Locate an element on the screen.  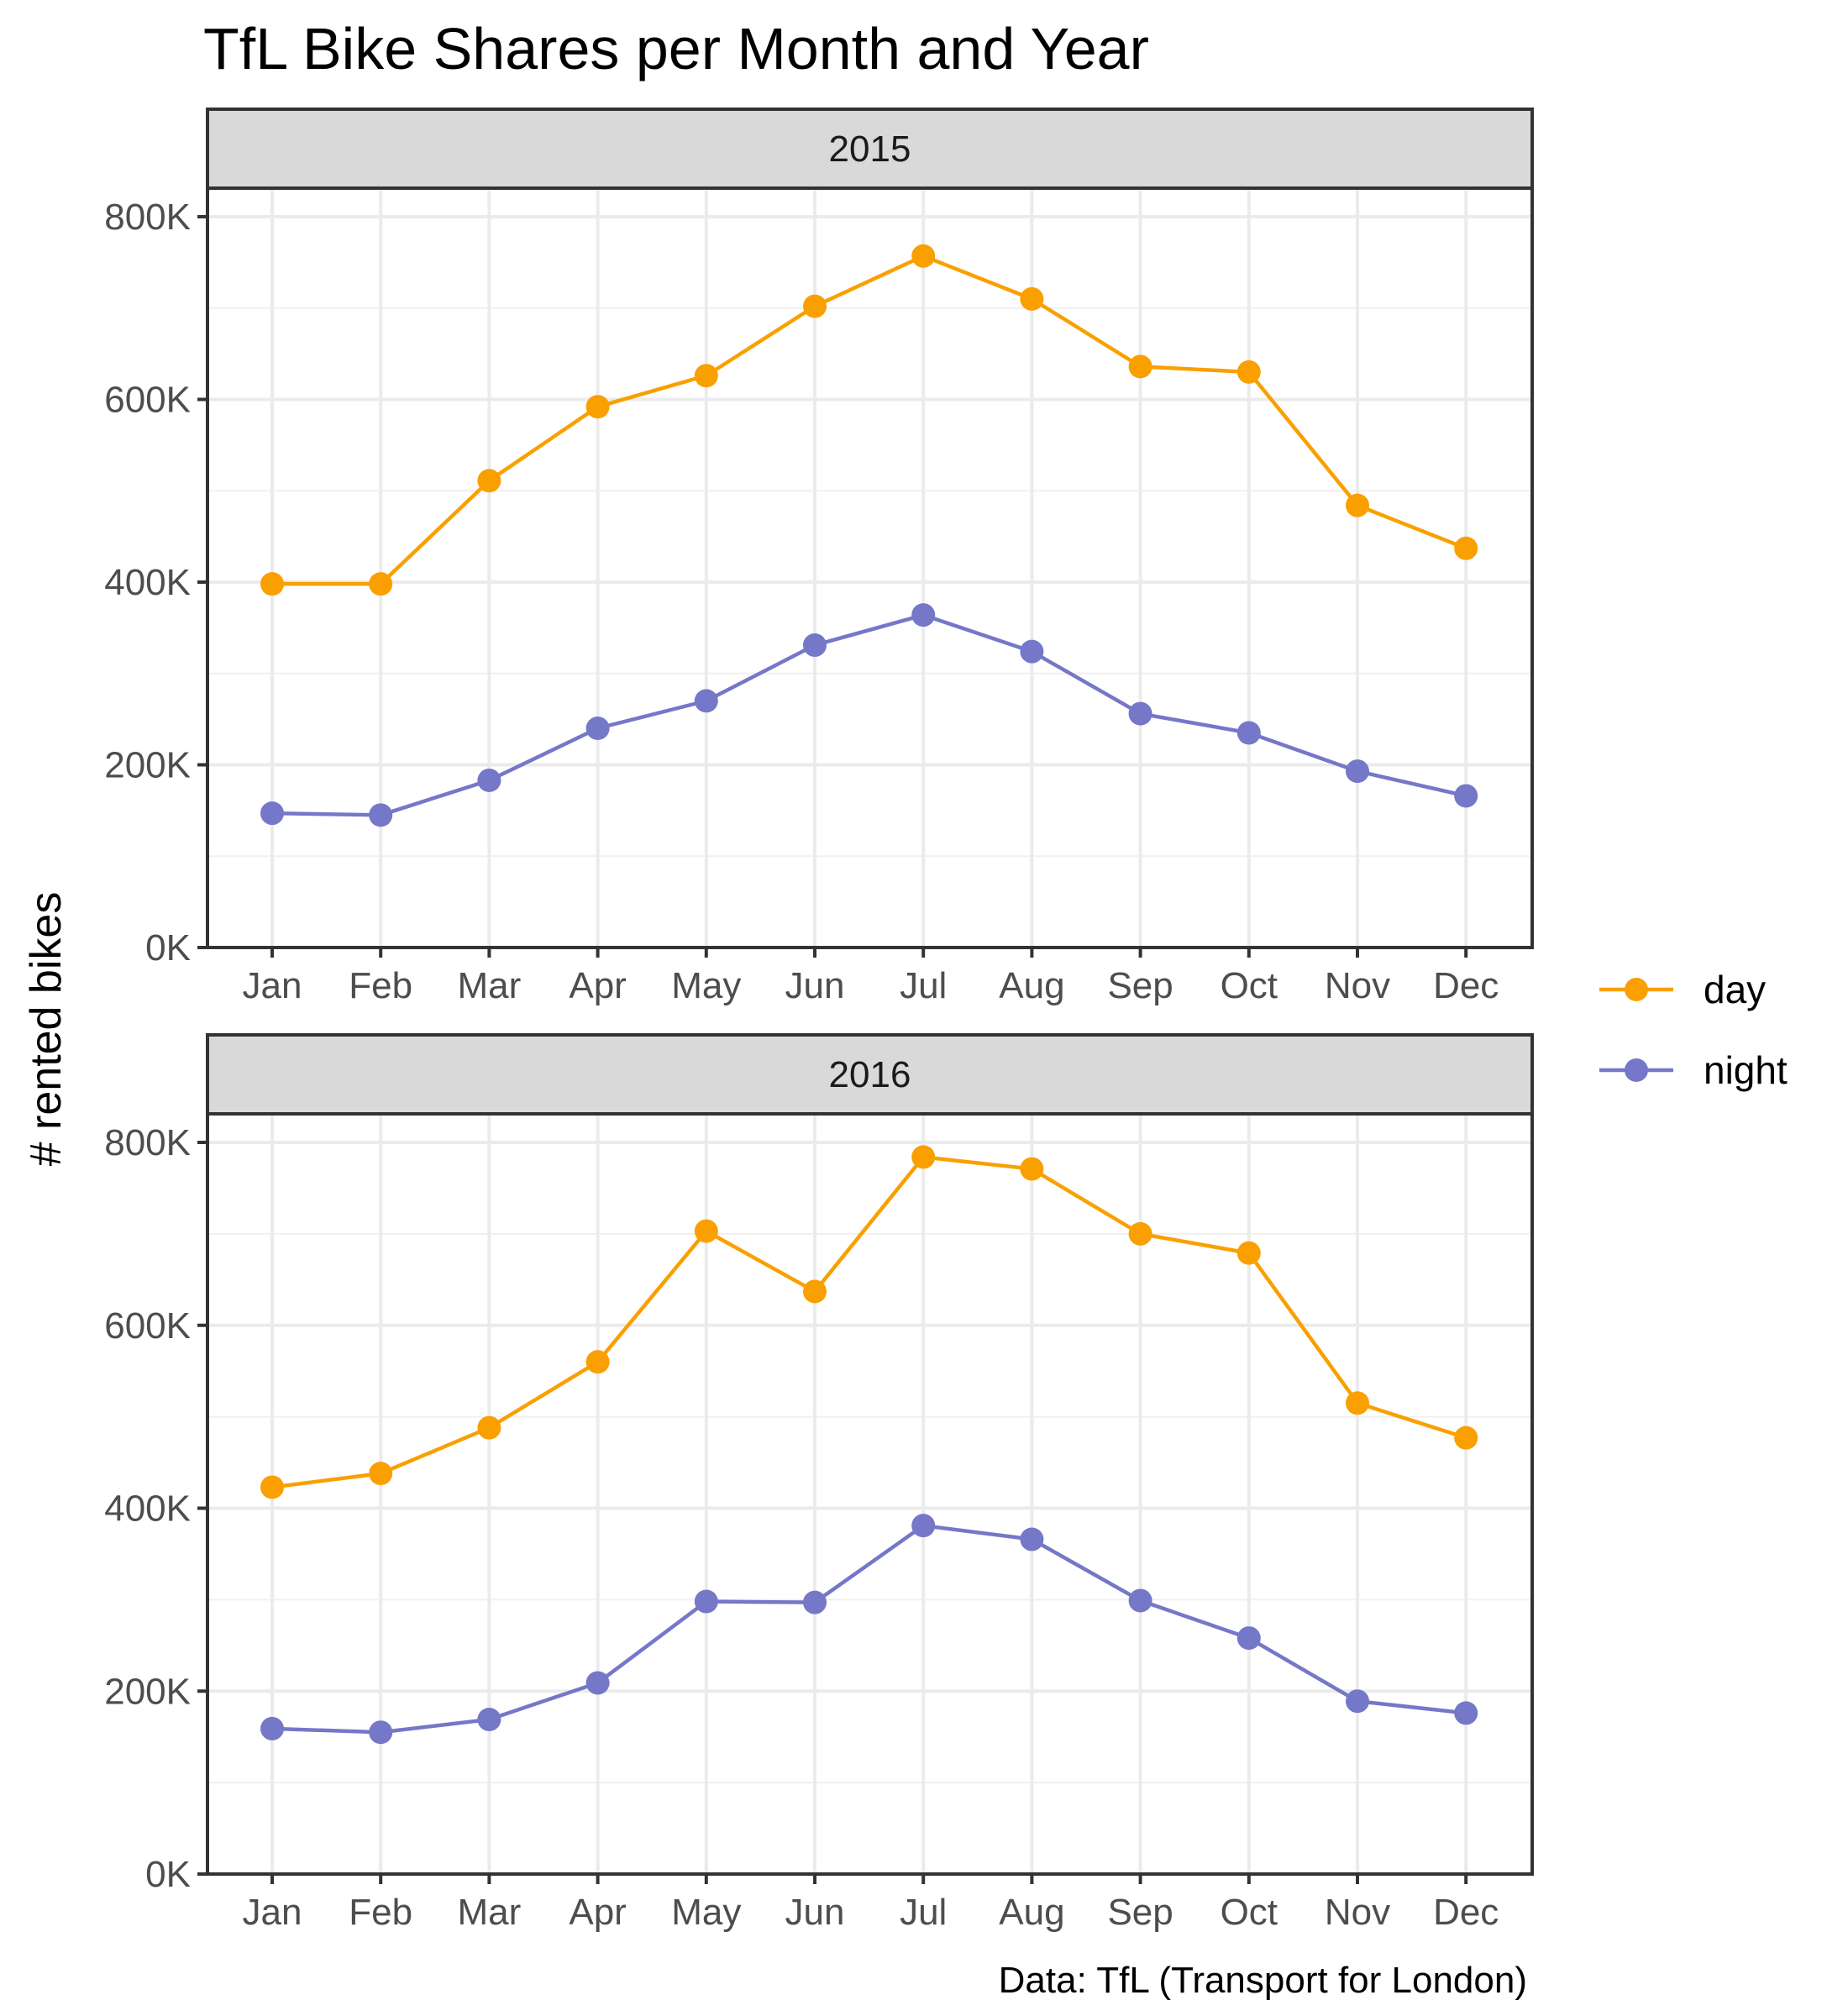
chart-caption: Data: TfL (Transport for London) is located at coordinates (1263, 1980).